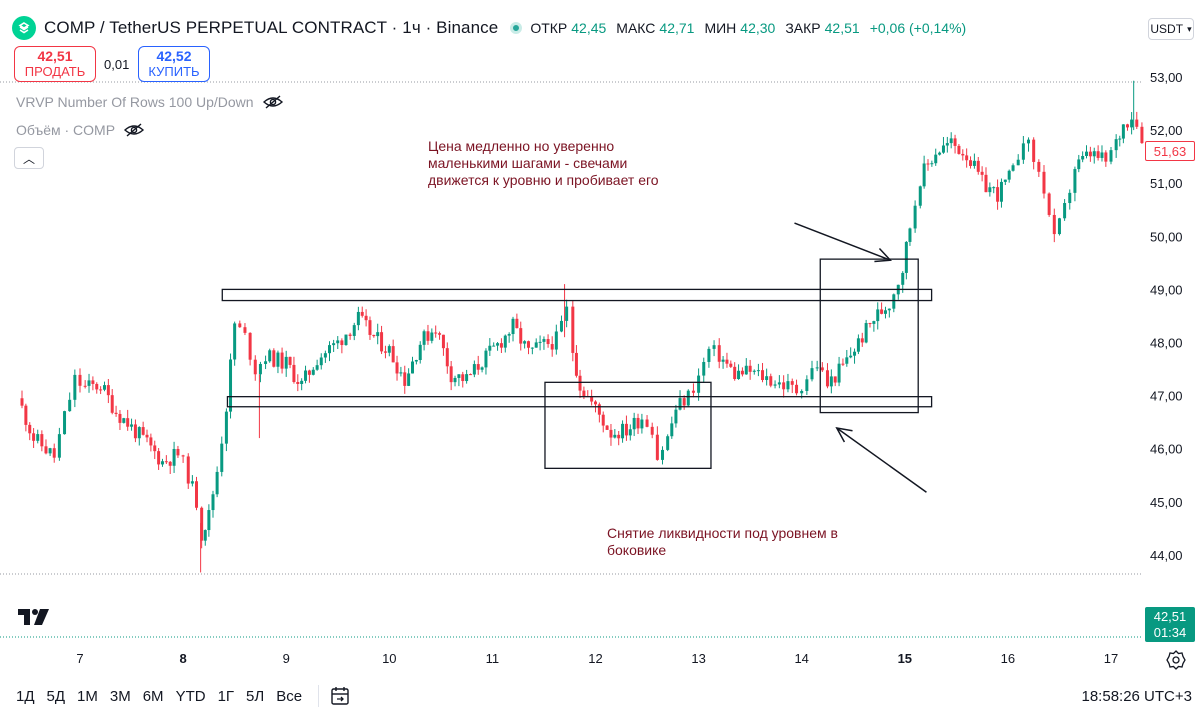 The width and height of the screenshot is (1200, 714). What do you see at coordinates (579, 402) in the screenshot?
I see `level-zone-support` at bounding box center [579, 402].